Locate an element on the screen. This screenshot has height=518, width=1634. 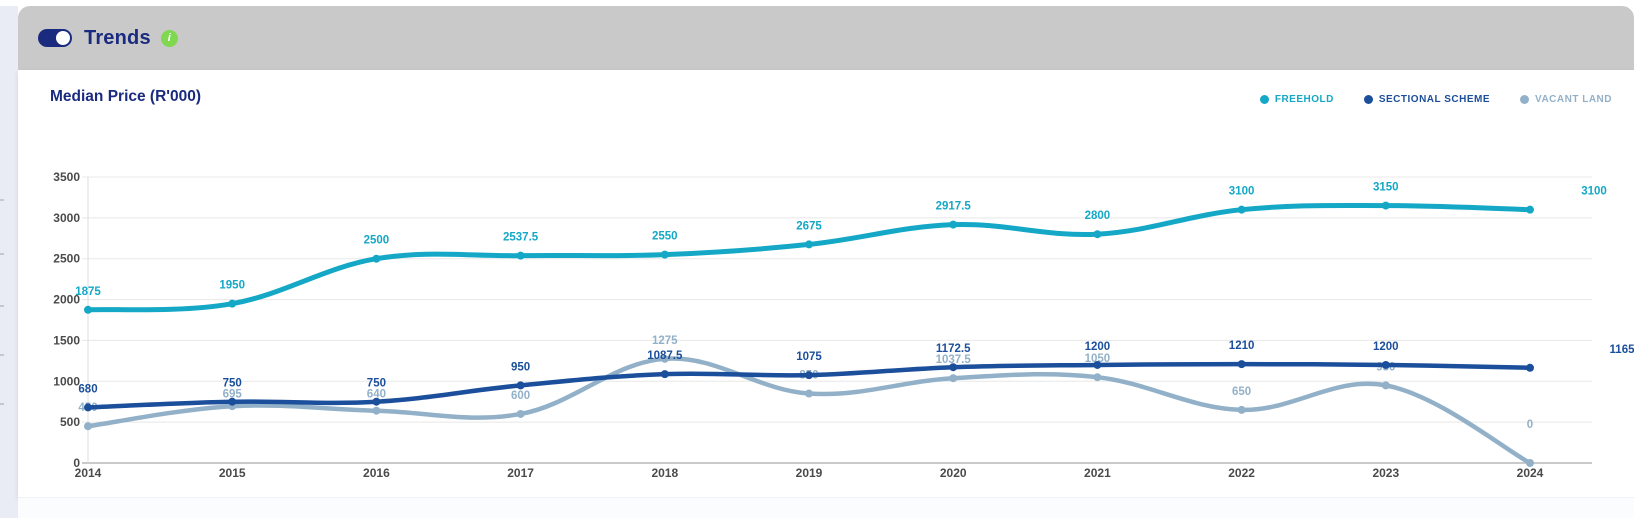
sectional-scheme-data-label: 680 is located at coordinates (87, 389).